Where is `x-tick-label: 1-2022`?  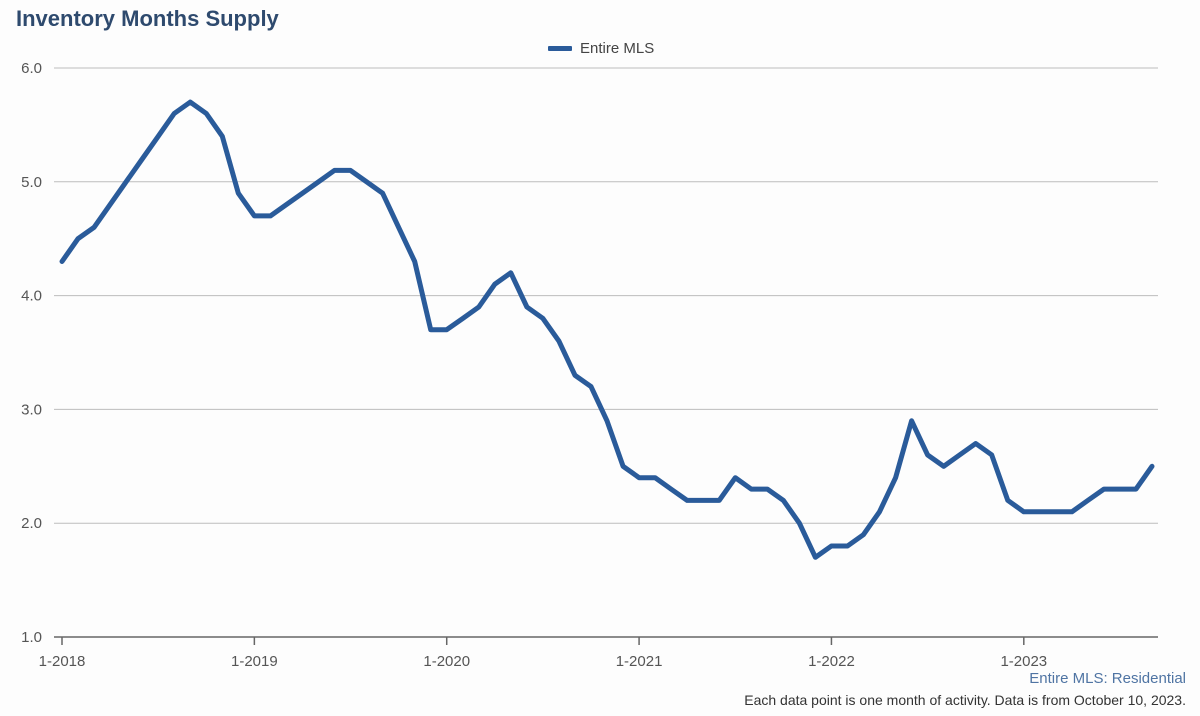
x-tick-label: 1-2022 is located at coordinates (831, 661).